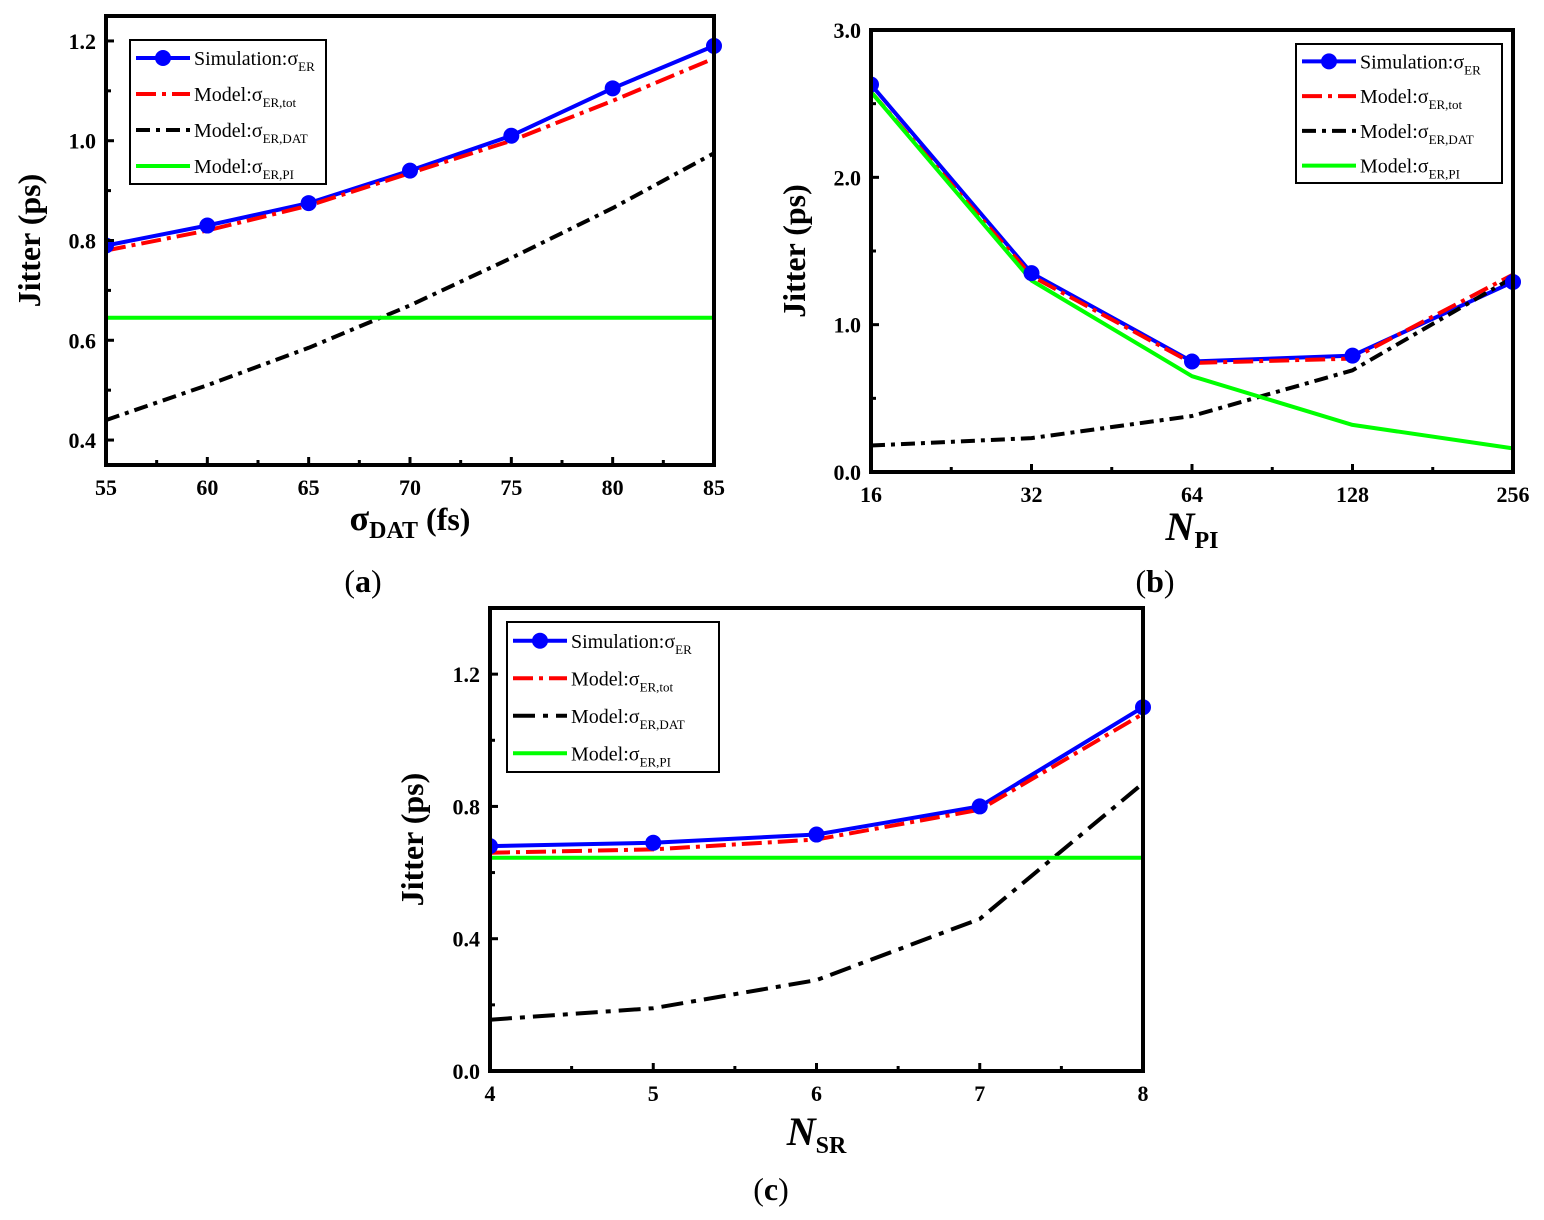 This screenshot has width=1544, height=1220. I want to click on series-line-er-pi, so click(1192, 270).